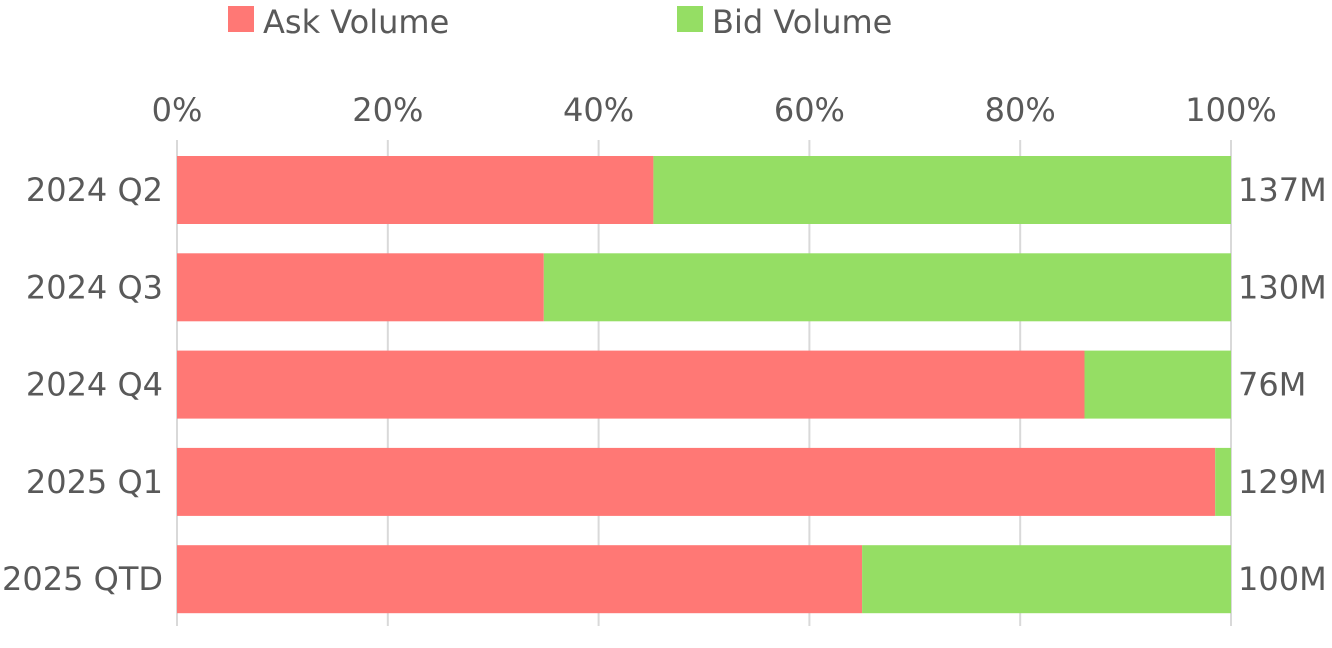 This screenshot has width=1332, height=648. I want to click on total-label-2: 76M, so click(1272, 385).